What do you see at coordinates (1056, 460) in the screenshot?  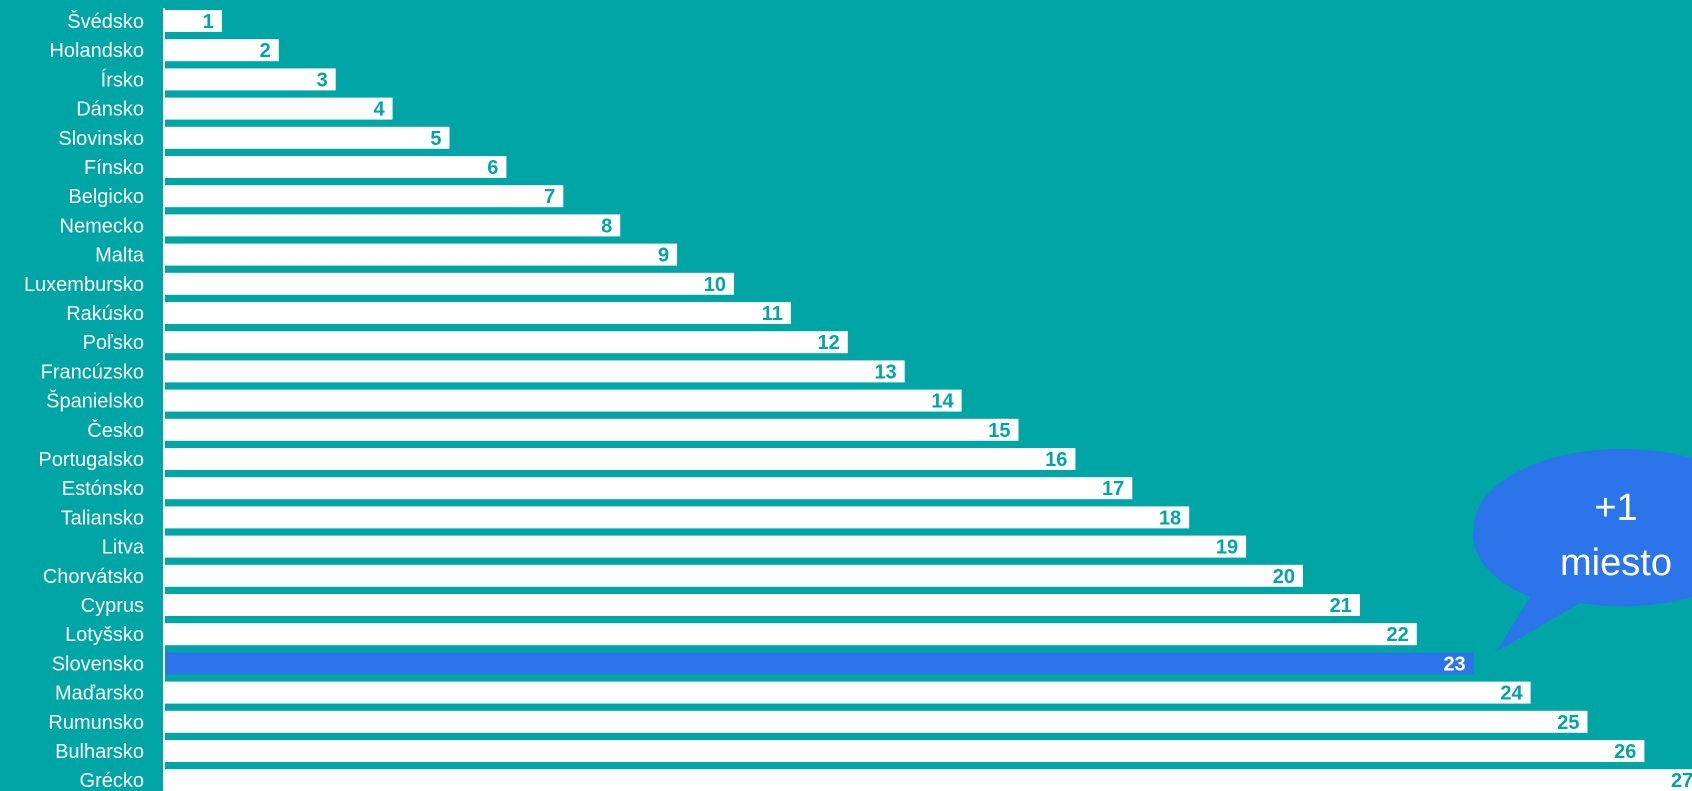 I see `value-label: 16` at bounding box center [1056, 460].